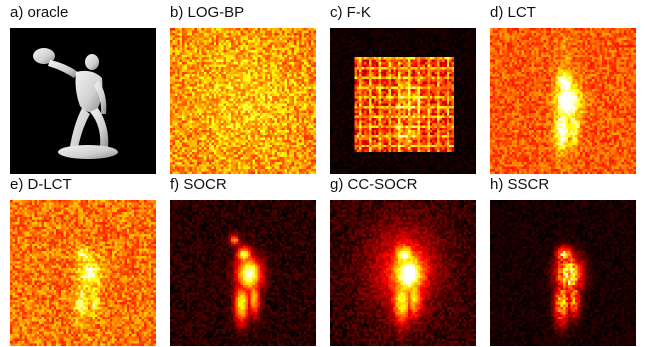  What do you see at coordinates (520, 184) in the screenshot?
I see `panel-h-caption: h) SSCR` at bounding box center [520, 184].